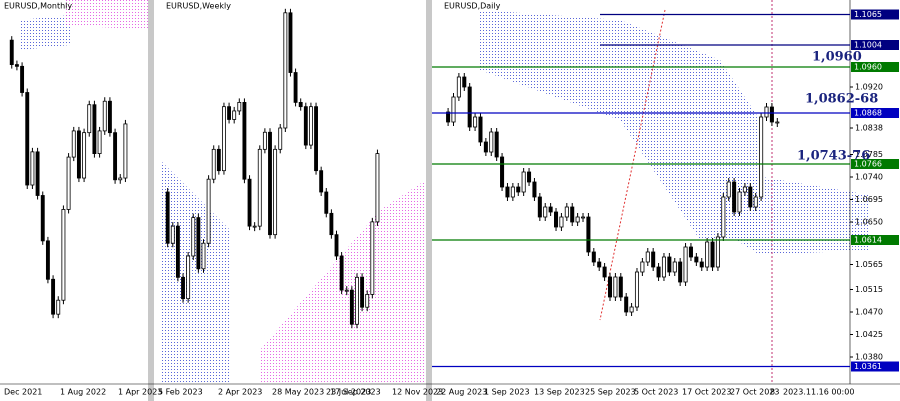 This screenshot has width=900, height=401. What do you see at coordinates (869, 128) in the screenshot?
I see `y-tick-label: 1.0838` at bounding box center [869, 128].